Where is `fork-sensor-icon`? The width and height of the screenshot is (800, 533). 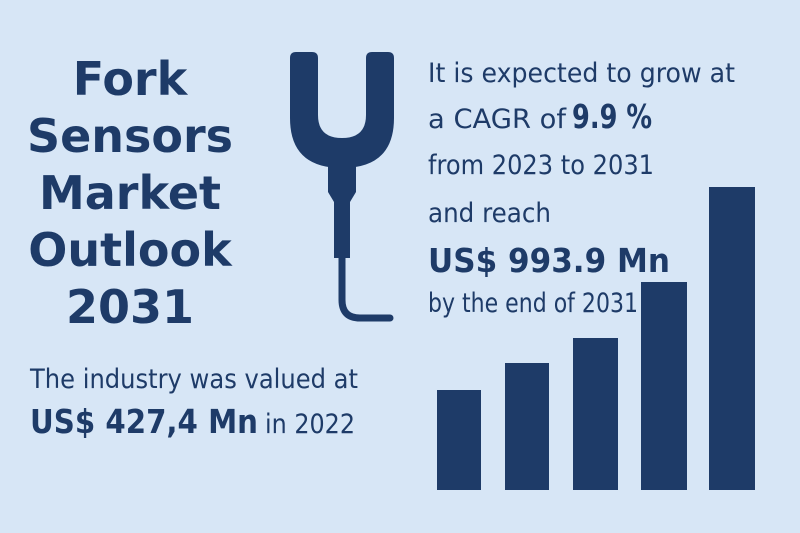
fork-sensor-icon is located at coordinates (342, 155).